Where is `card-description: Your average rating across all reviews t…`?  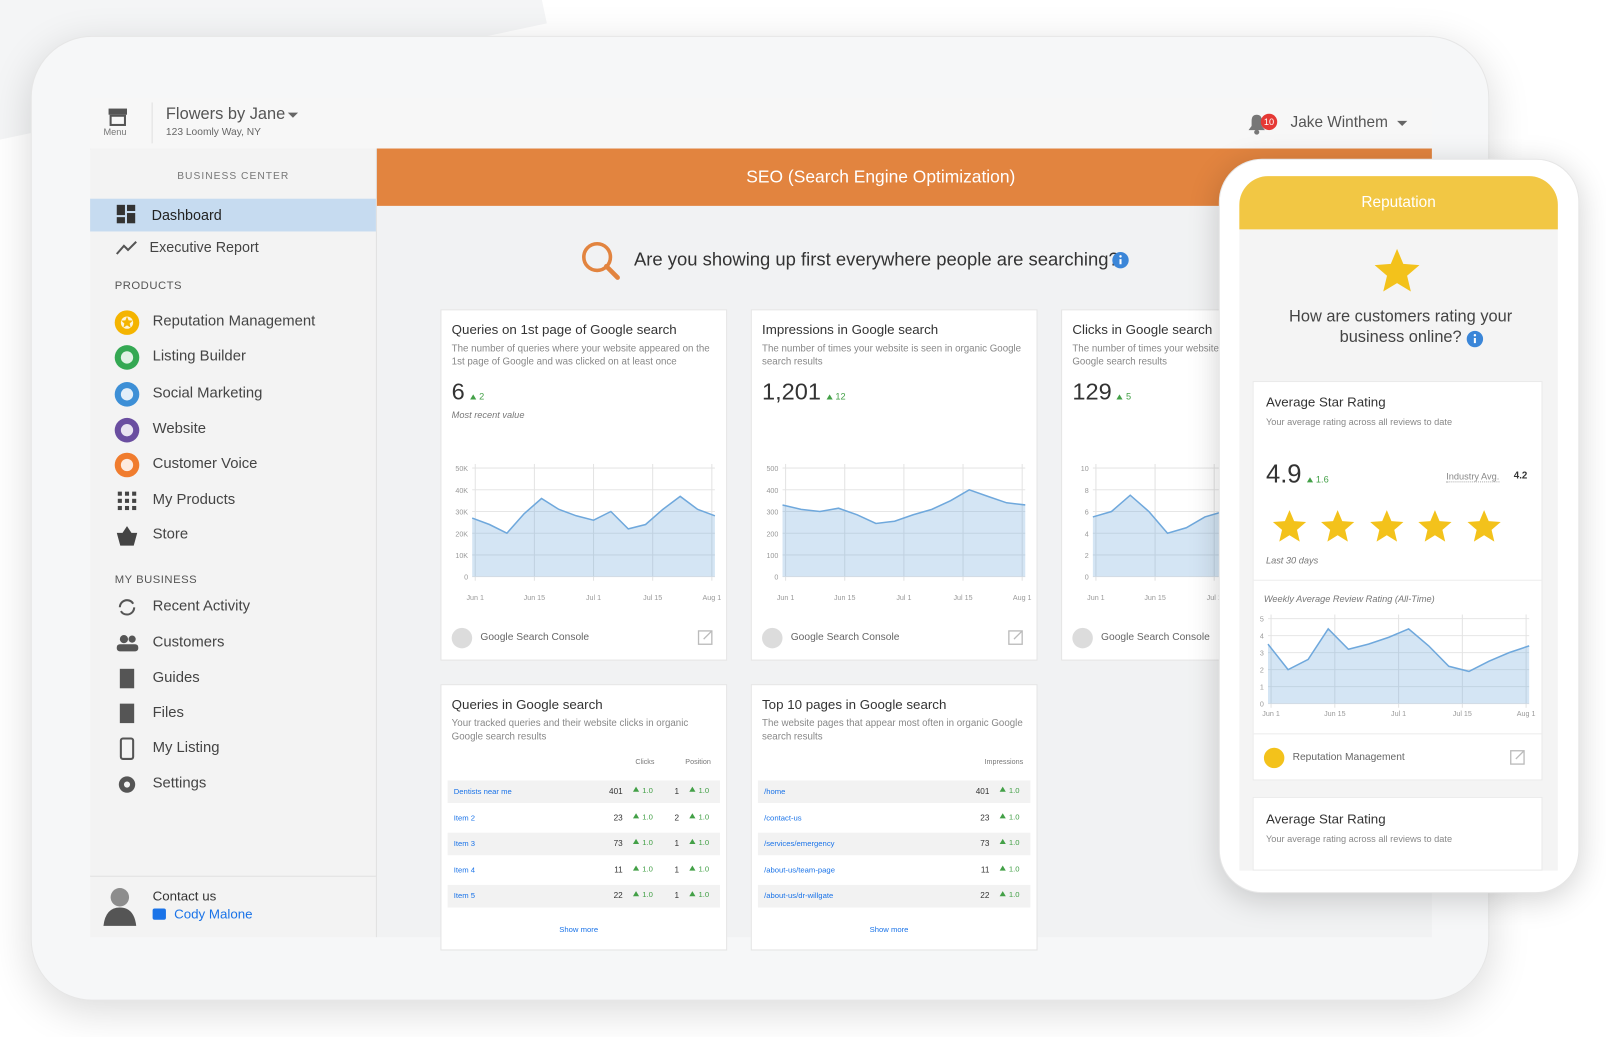
card-description: Your average rating across all reviews t… is located at coordinates (1359, 838).